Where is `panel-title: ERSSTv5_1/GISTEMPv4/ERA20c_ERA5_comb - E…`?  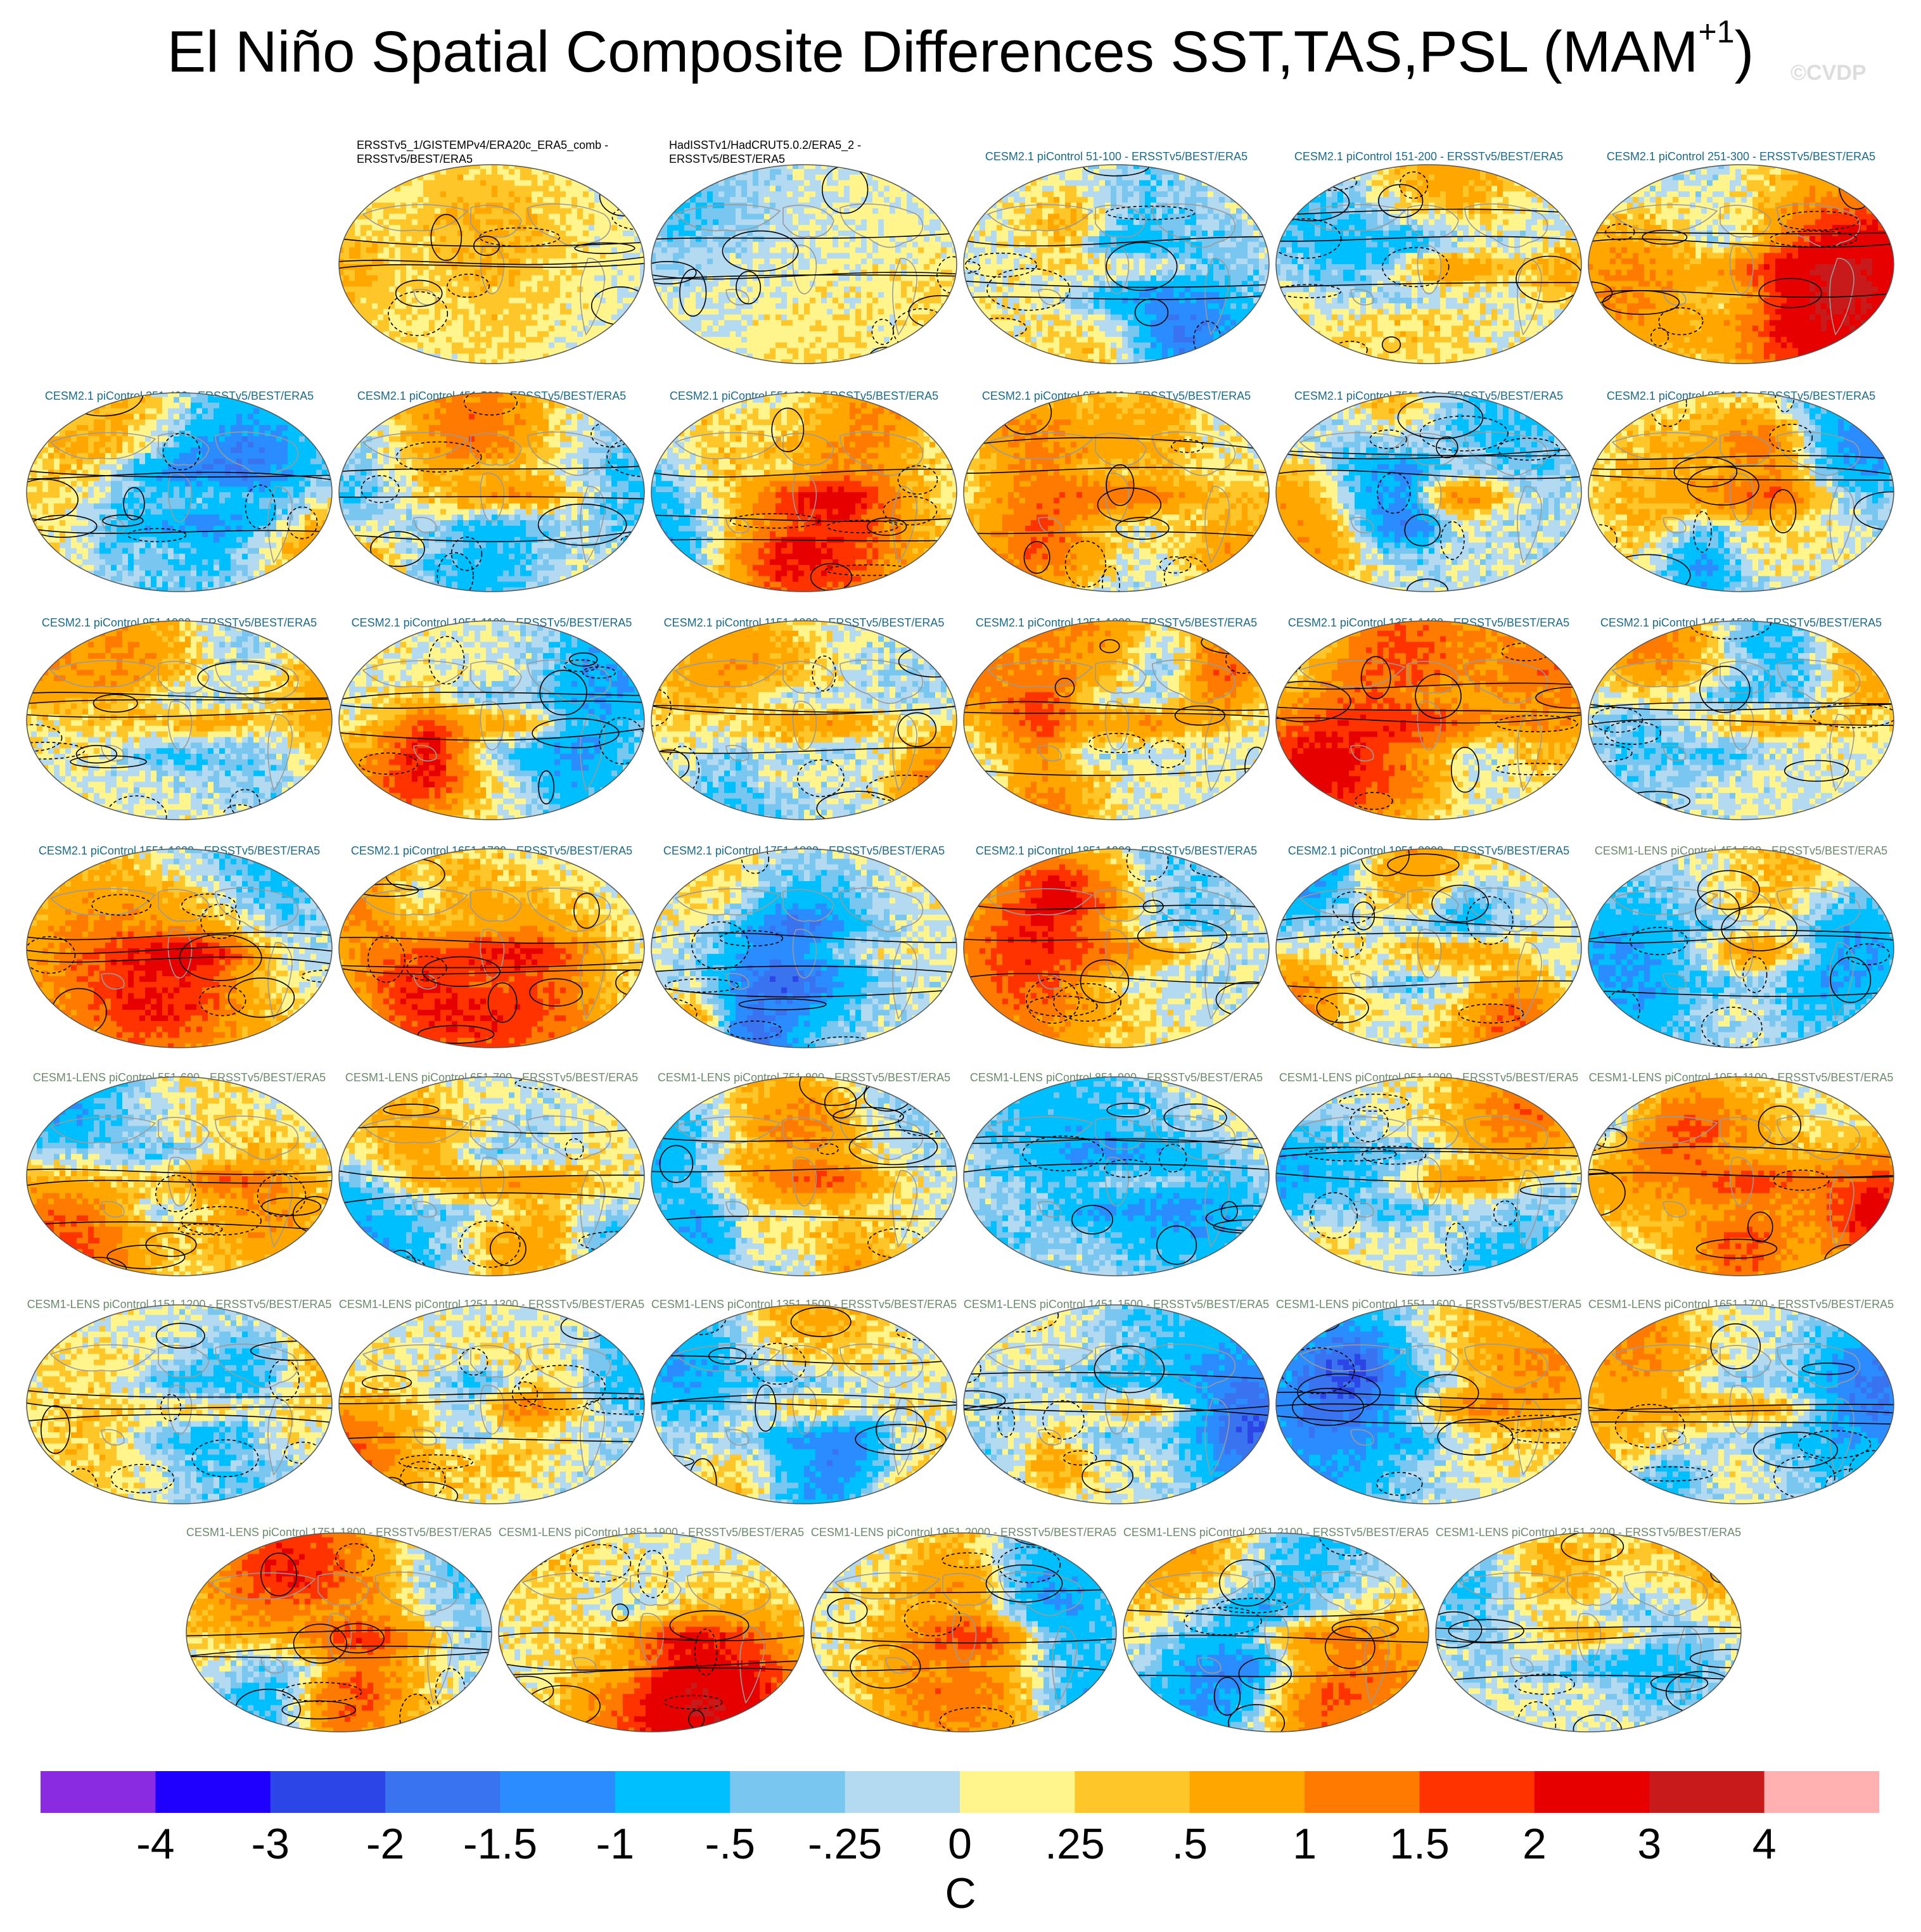
panel-title: ERSSTv5_1/GISTEMPv4/ERA20c_ERA5_comb - E… is located at coordinates (482, 152).